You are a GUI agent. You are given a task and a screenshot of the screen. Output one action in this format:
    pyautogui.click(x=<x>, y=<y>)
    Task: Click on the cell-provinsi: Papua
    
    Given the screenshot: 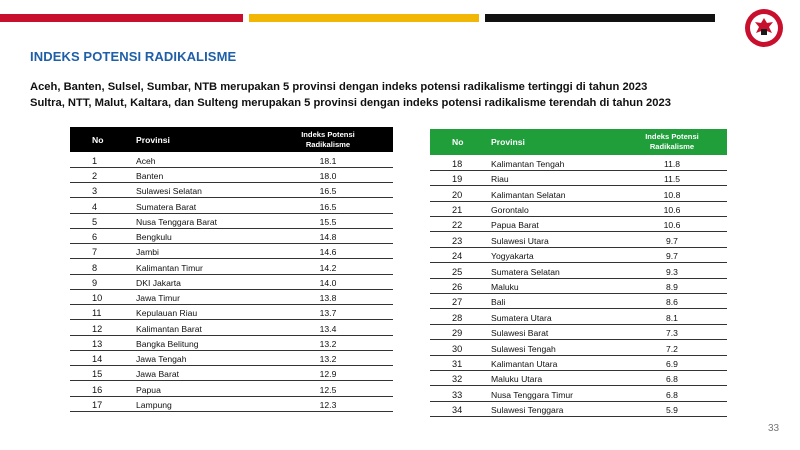 What is the action you would take?
    pyautogui.click(x=196, y=388)
    